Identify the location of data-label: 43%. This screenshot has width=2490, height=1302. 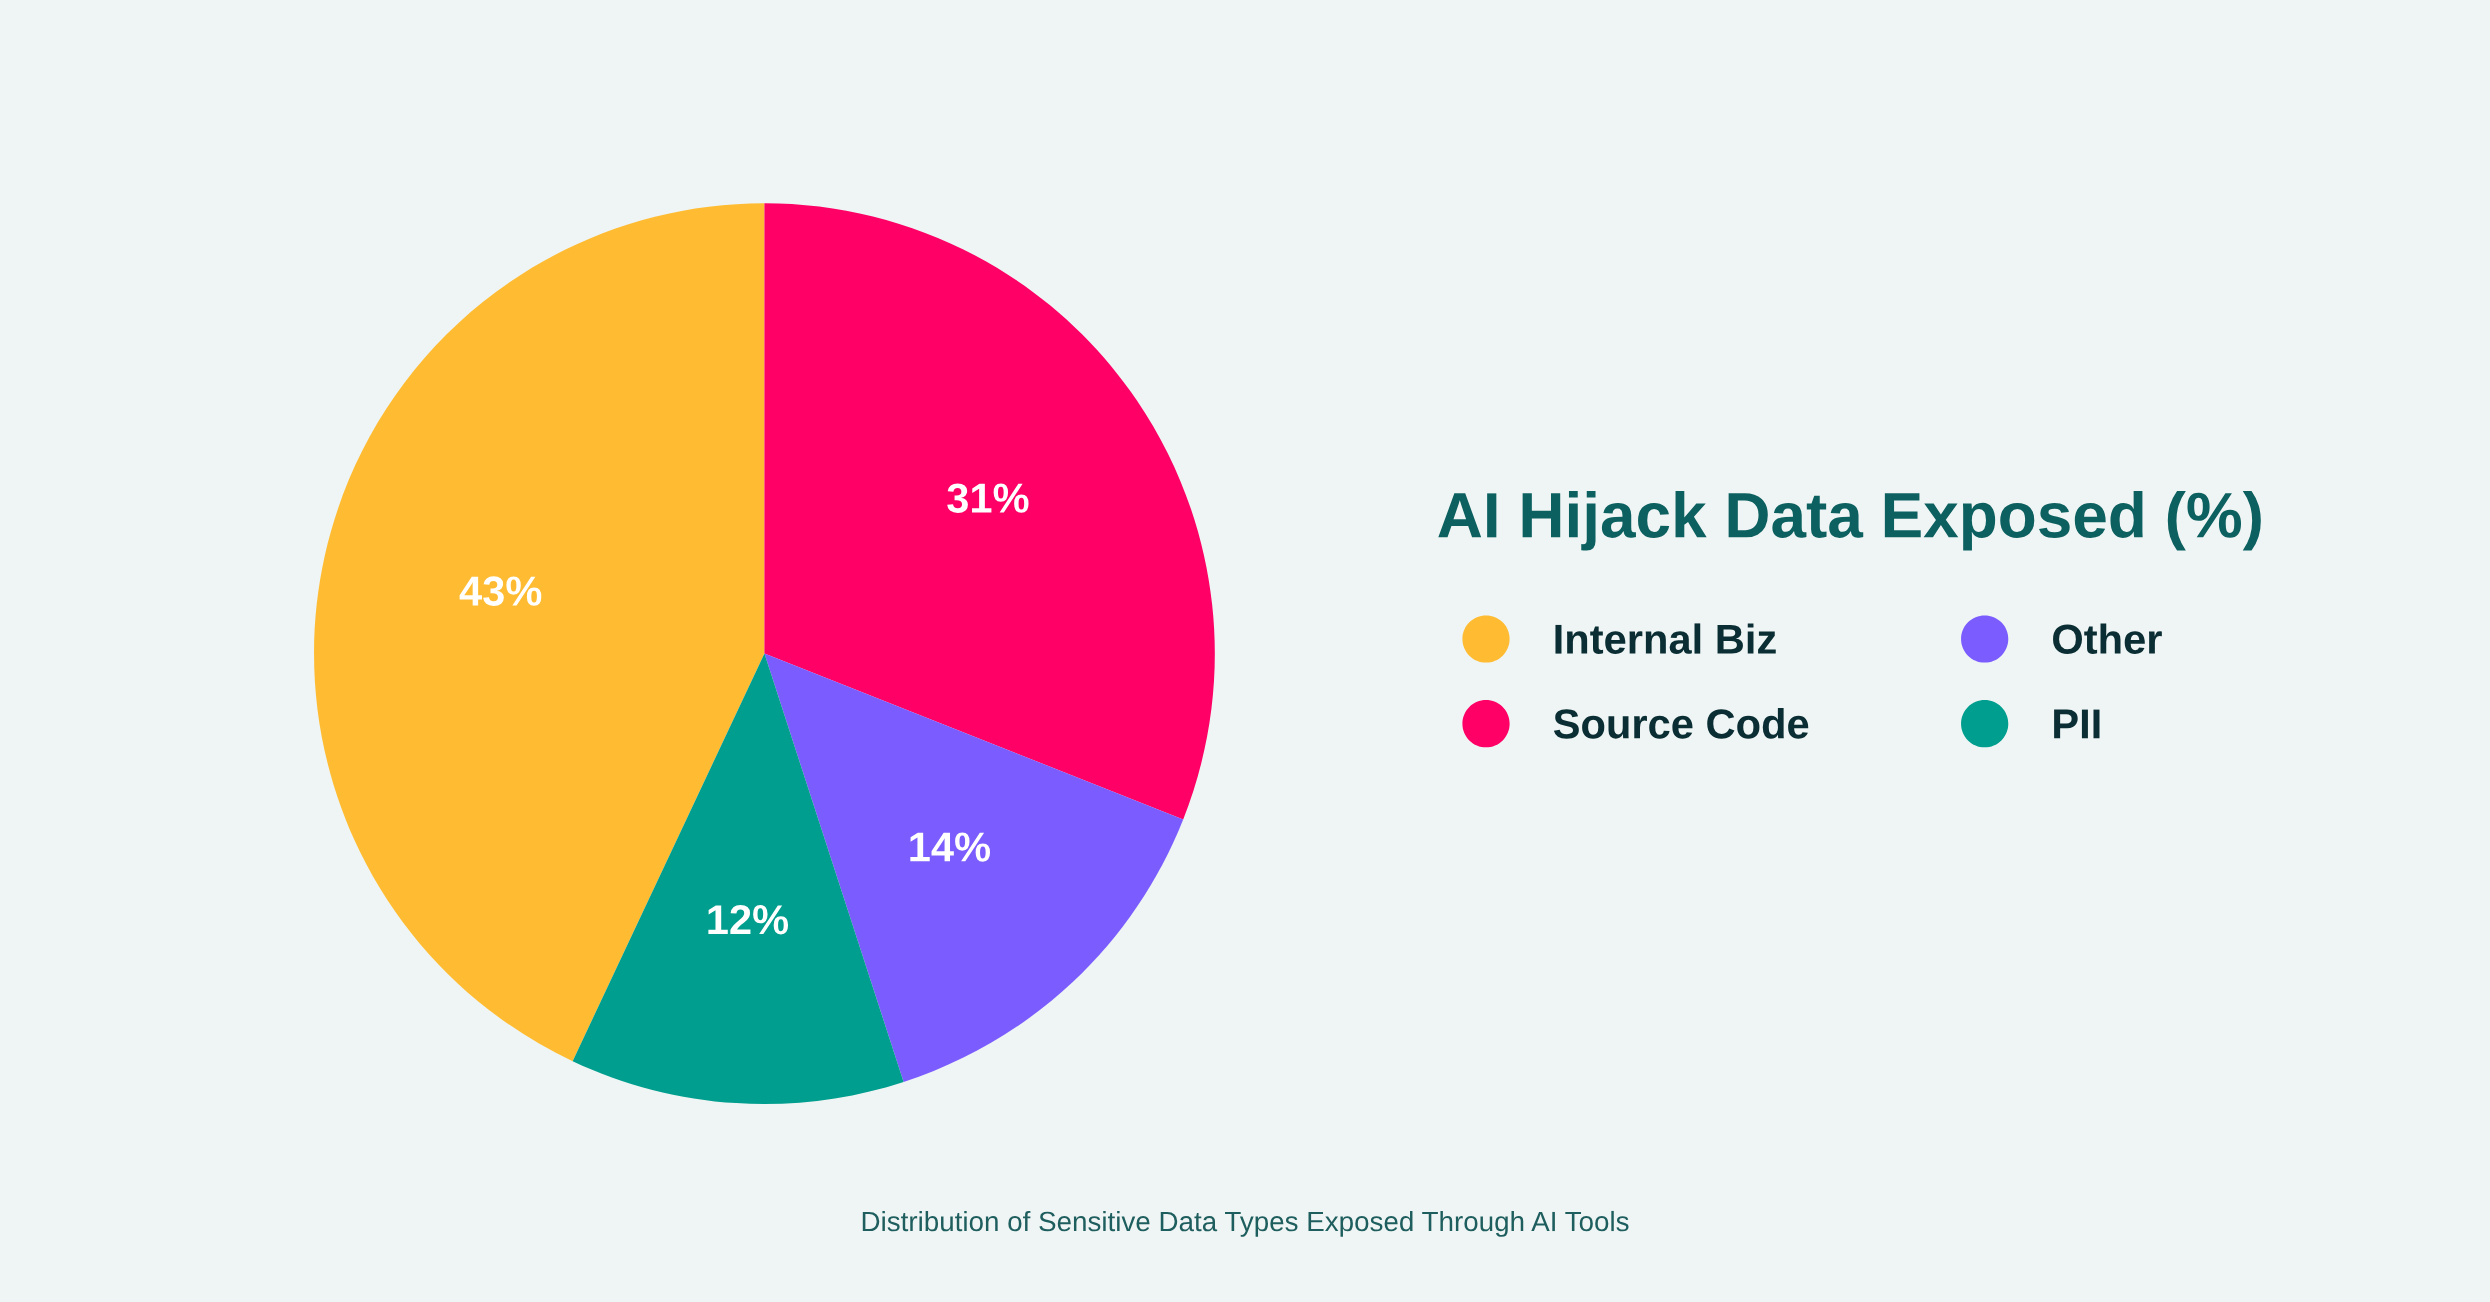
(500, 591).